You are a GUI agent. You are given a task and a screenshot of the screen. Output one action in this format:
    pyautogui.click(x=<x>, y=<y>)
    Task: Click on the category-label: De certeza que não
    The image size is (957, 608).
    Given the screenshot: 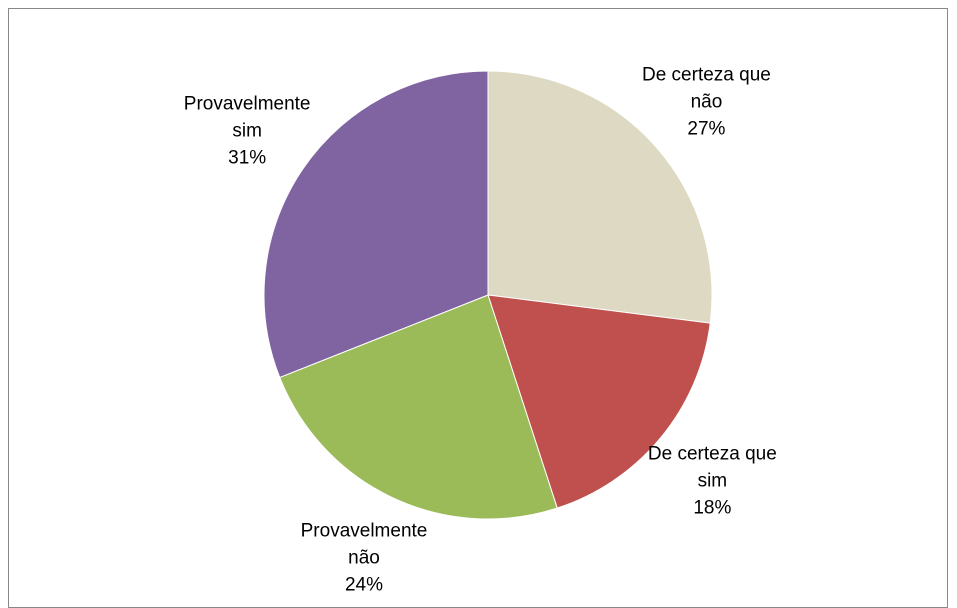 What is the action you would take?
    pyautogui.click(x=706, y=88)
    